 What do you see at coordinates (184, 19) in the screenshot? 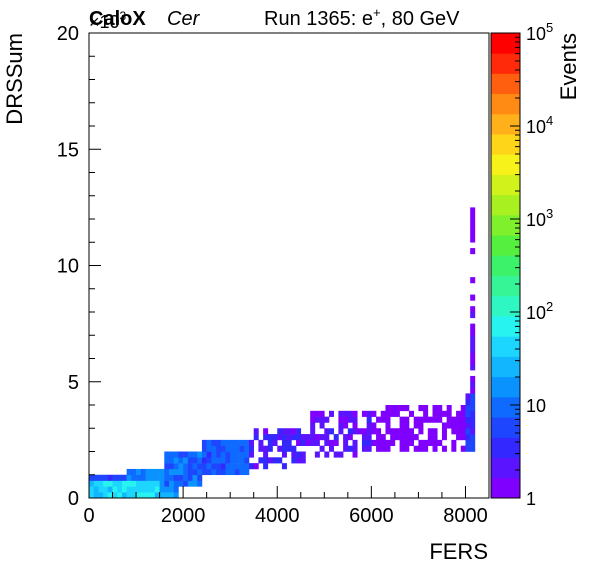
I see `channel-label: Cer` at bounding box center [184, 19].